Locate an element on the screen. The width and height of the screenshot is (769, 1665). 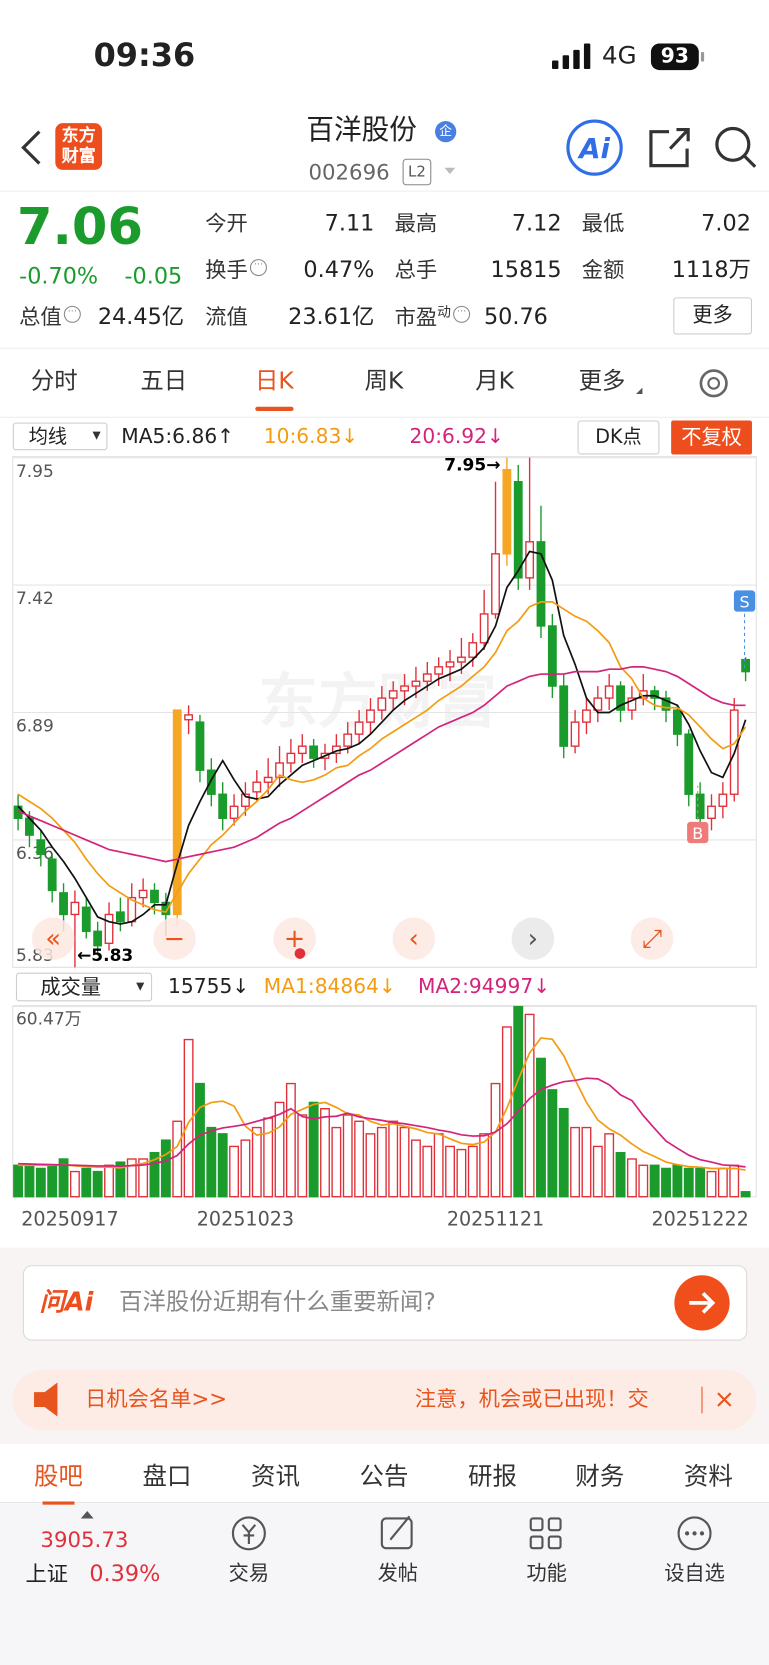
signal-icon is located at coordinates (571, 56).